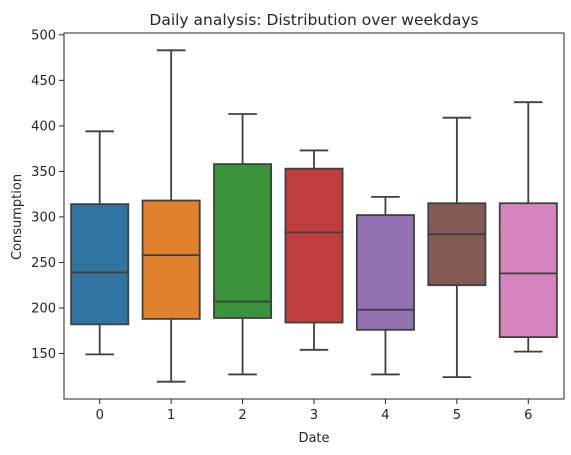 The height and width of the screenshot is (455, 571). What do you see at coordinates (100, 415) in the screenshot?
I see `x-tick-label: 0` at bounding box center [100, 415].